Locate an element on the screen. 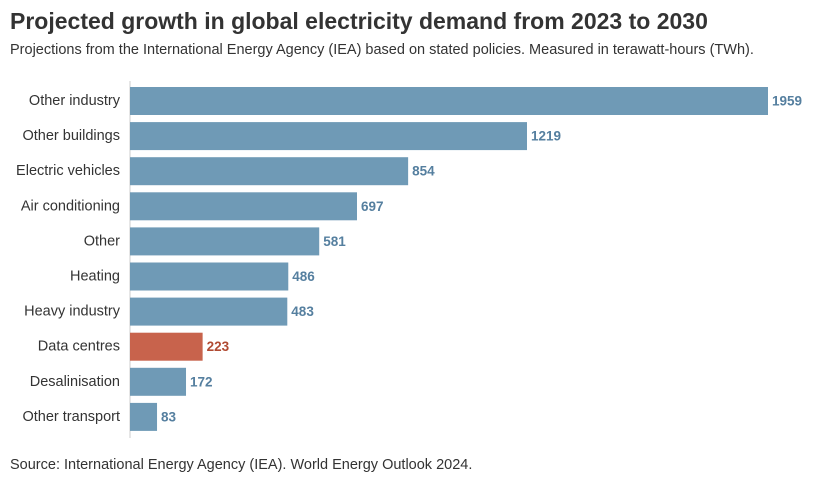  value-label: 854 is located at coordinates (423, 171).